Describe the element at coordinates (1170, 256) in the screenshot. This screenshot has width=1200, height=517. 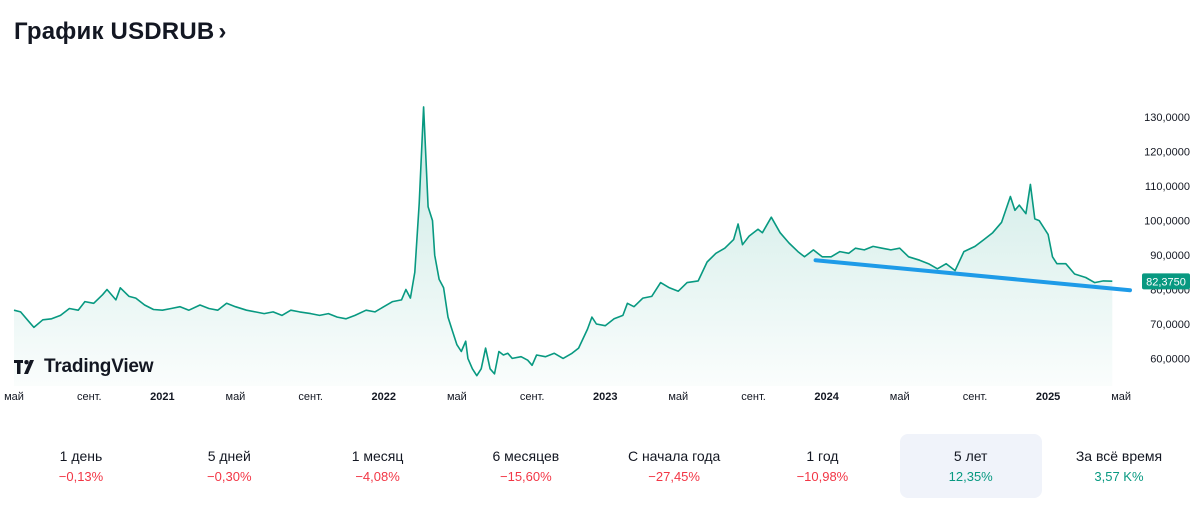
I see `y-tick-label: 90,0000` at that location.